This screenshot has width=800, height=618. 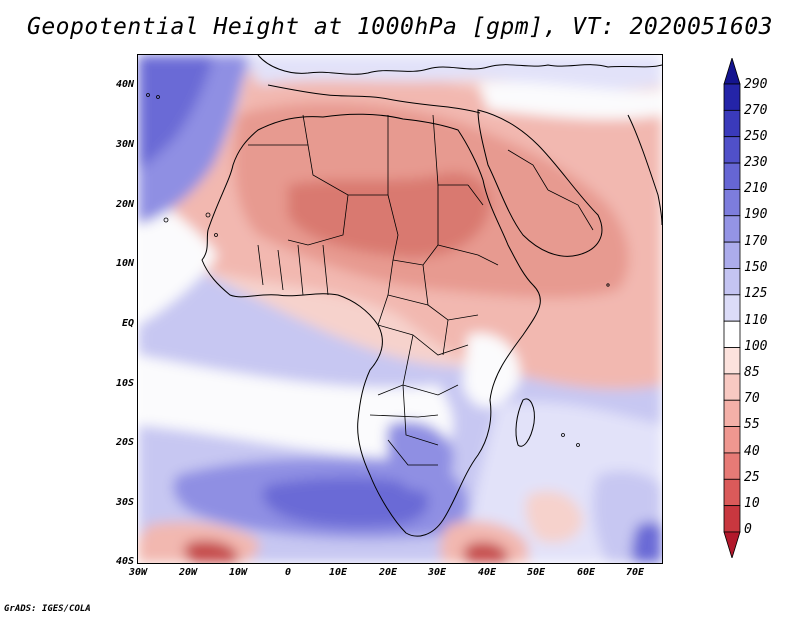 What do you see at coordinates (124, 383) in the screenshot?
I see `lat-label: 10S` at bounding box center [124, 383].